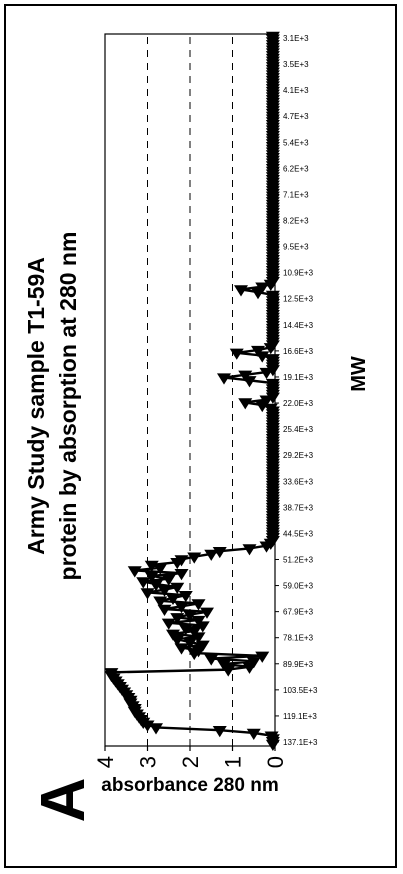 Image resolution: width=403 pixels, height=874 pixels. I want to click on x-tick-label: 16.6E+3, so click(298, 351).